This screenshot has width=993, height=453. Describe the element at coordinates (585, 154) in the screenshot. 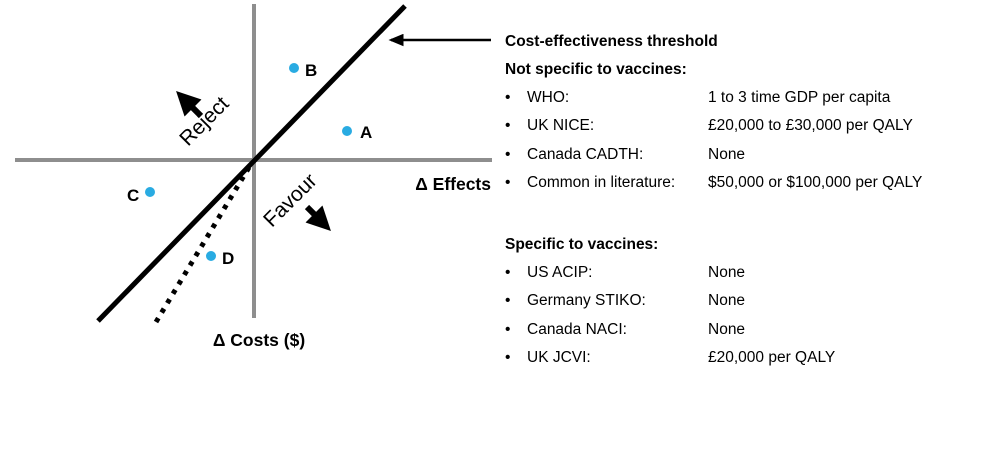

I see `row-label: Canada CADTH:` at that location.